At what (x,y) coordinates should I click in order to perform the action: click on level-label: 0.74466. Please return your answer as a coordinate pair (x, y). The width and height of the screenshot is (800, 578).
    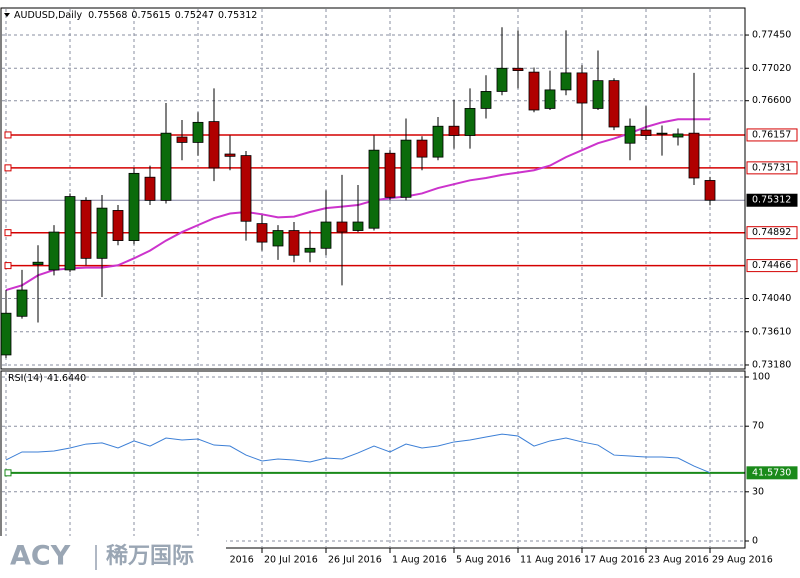
    Looking at the image, I should click on (771, 265).